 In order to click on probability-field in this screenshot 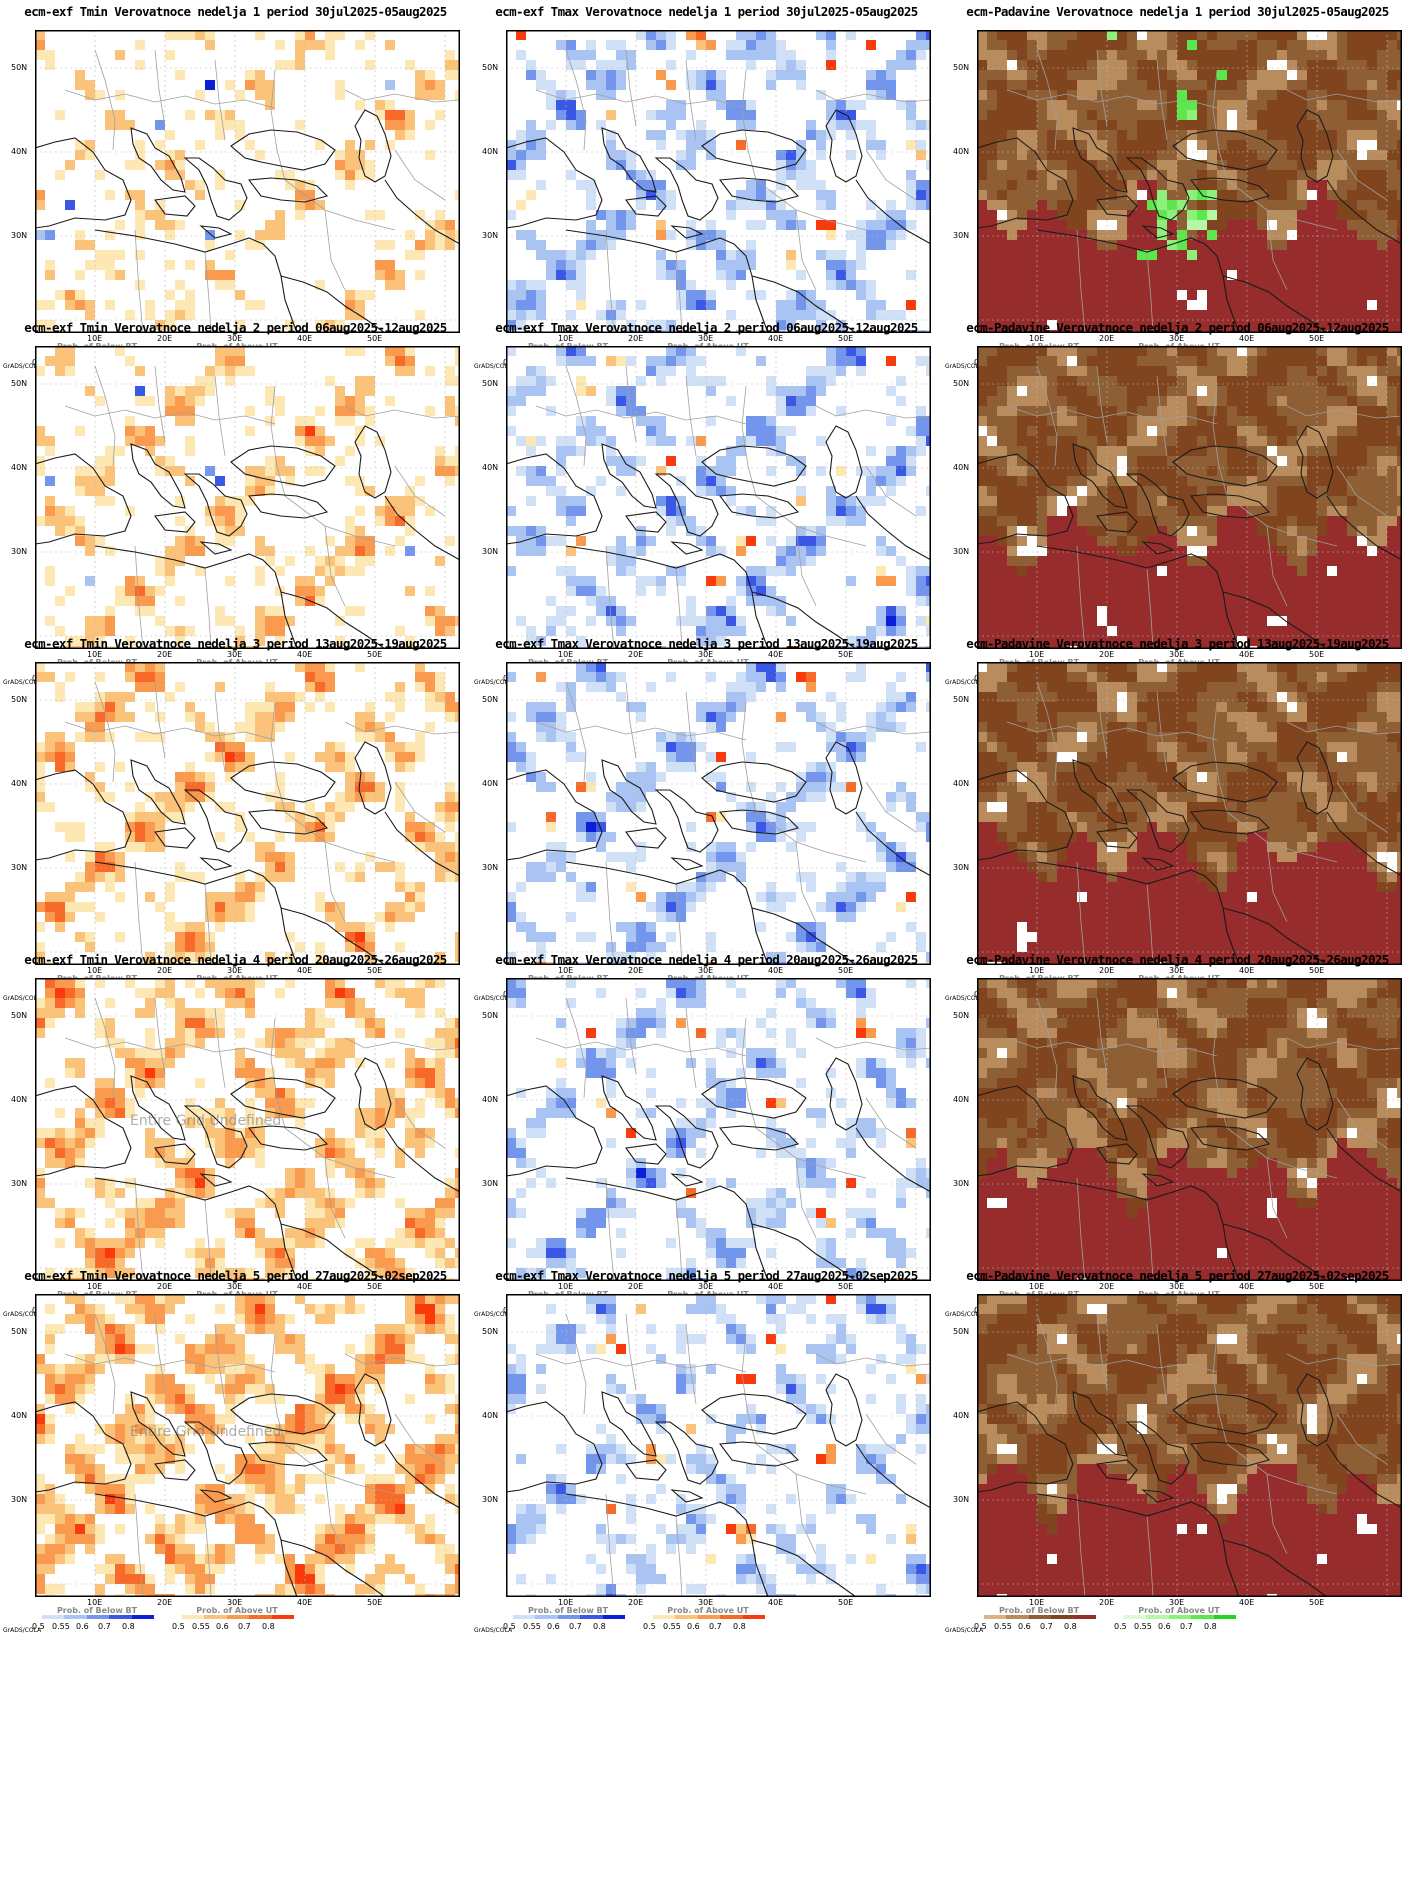, I will do `click(718, 497)`.